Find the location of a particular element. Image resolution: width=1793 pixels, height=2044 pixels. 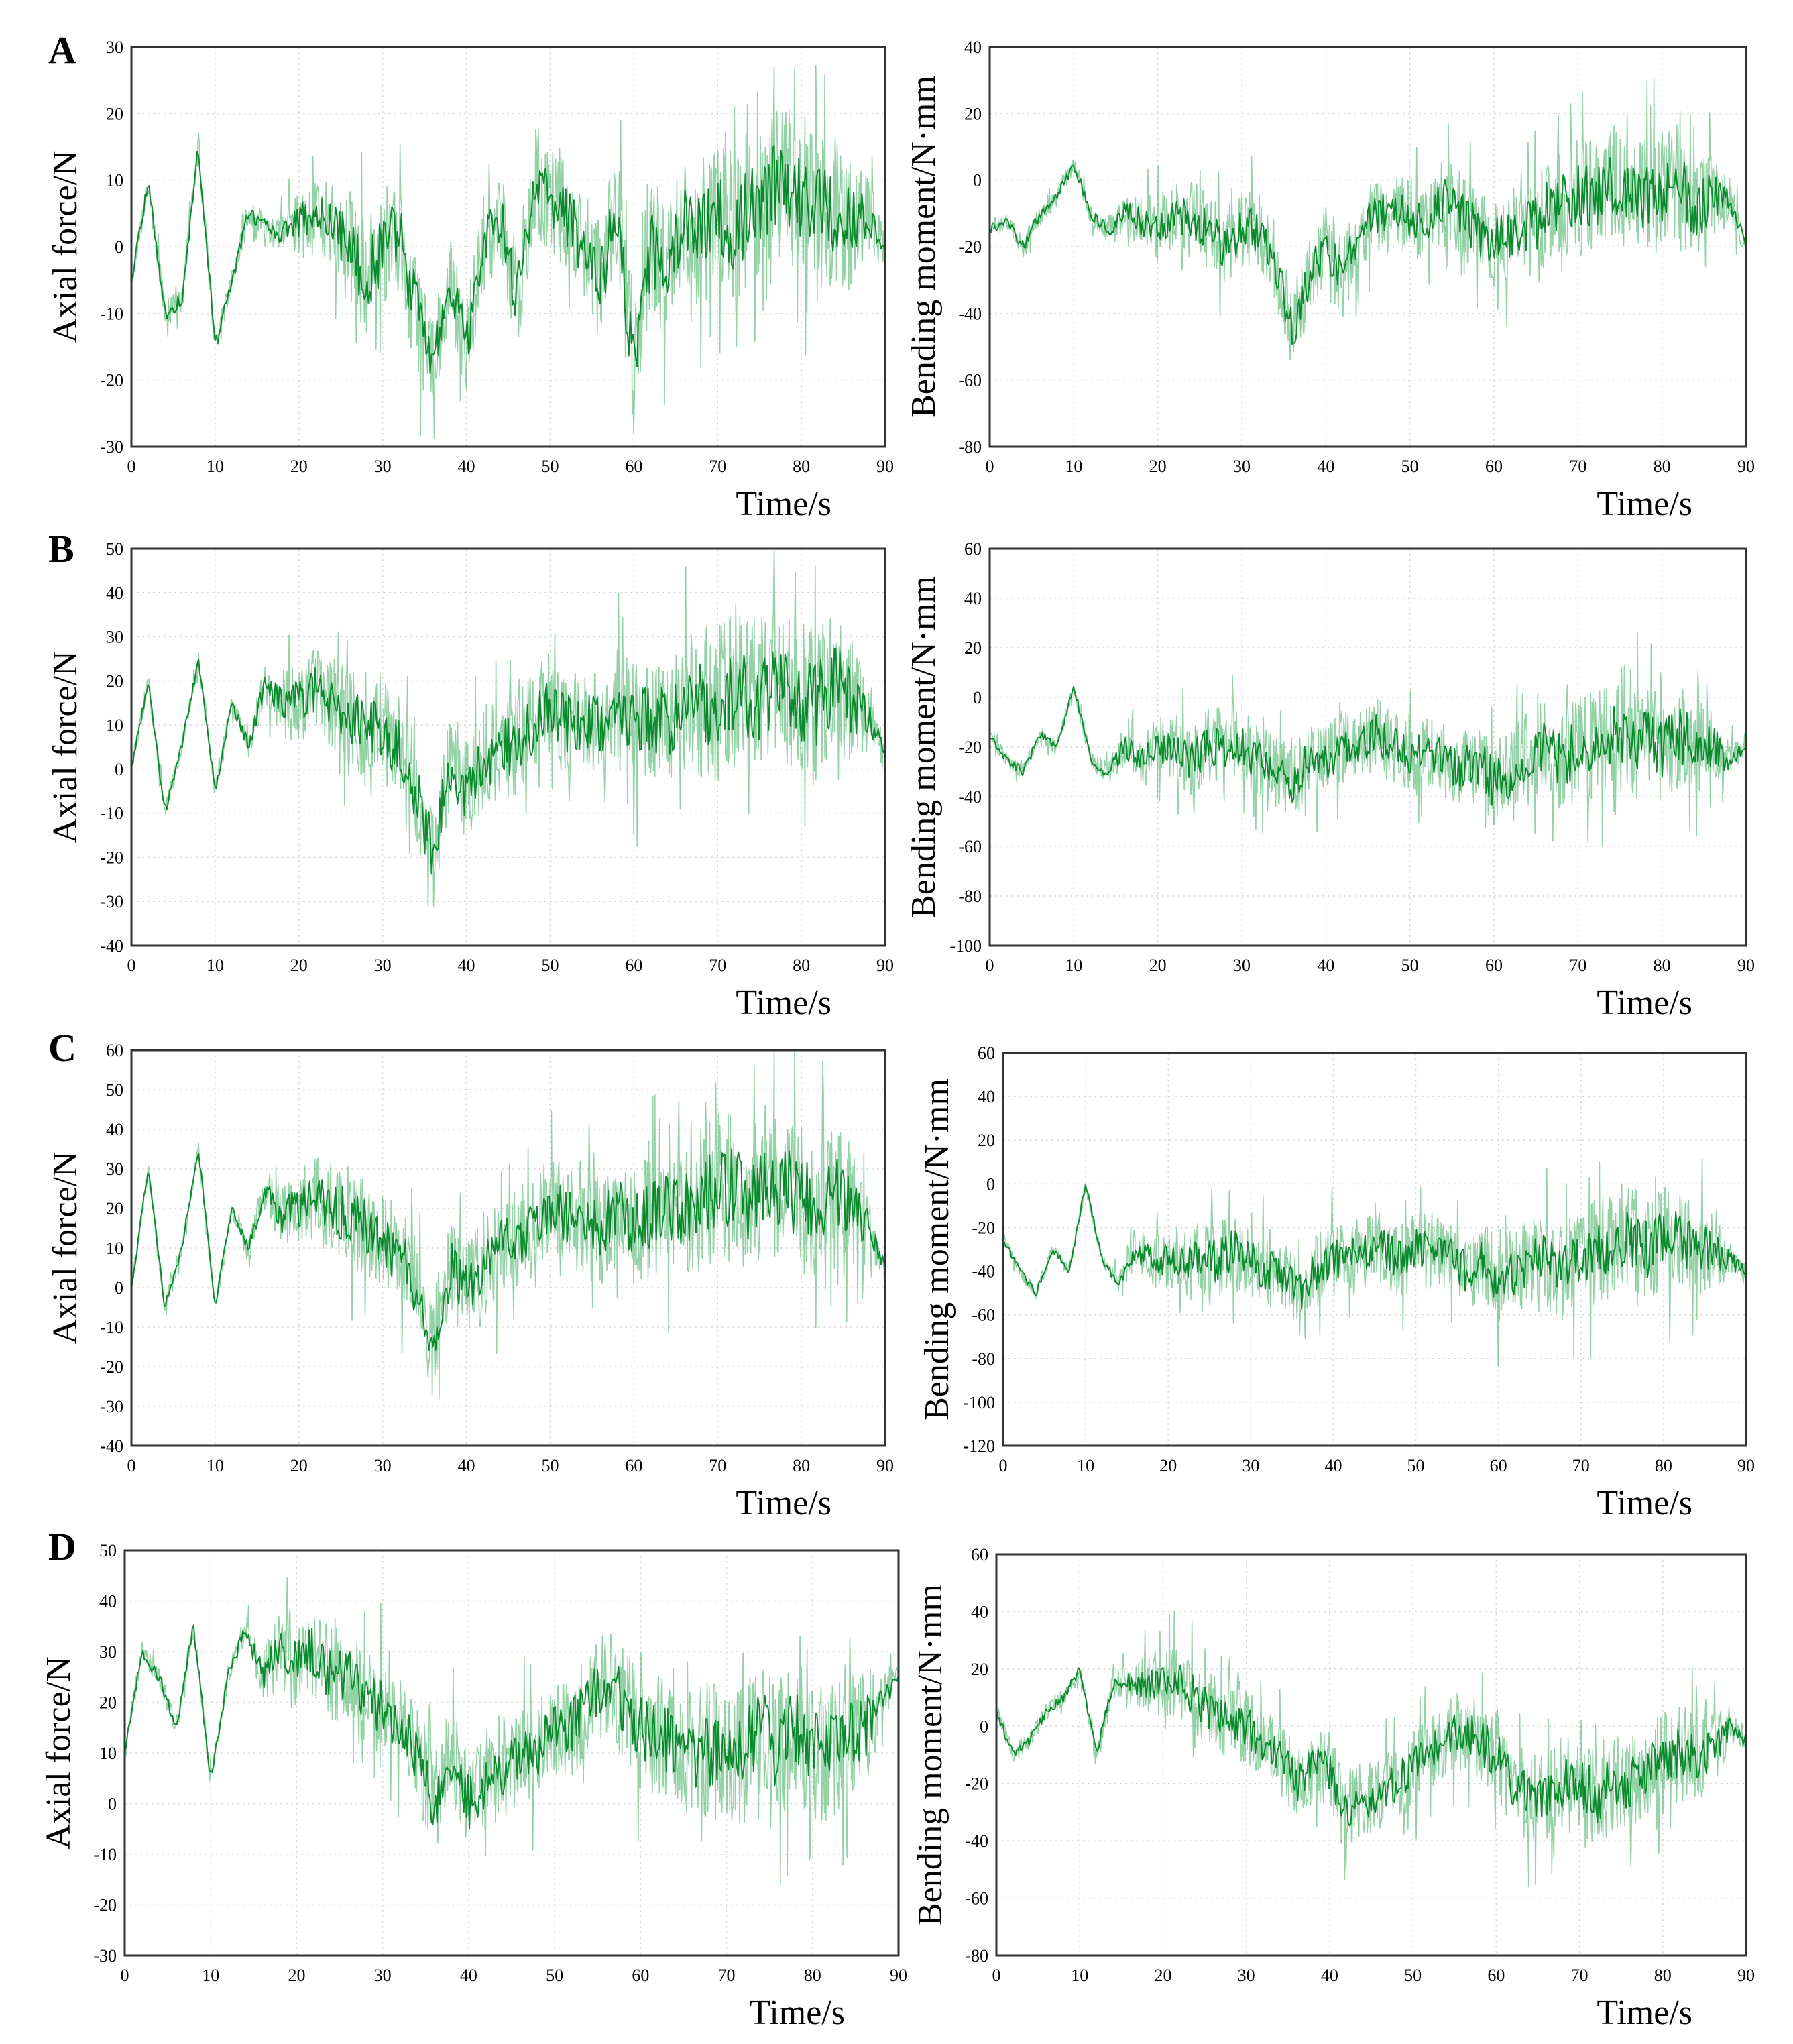

panel-letter-a: A is located at coordinates (62, 50).